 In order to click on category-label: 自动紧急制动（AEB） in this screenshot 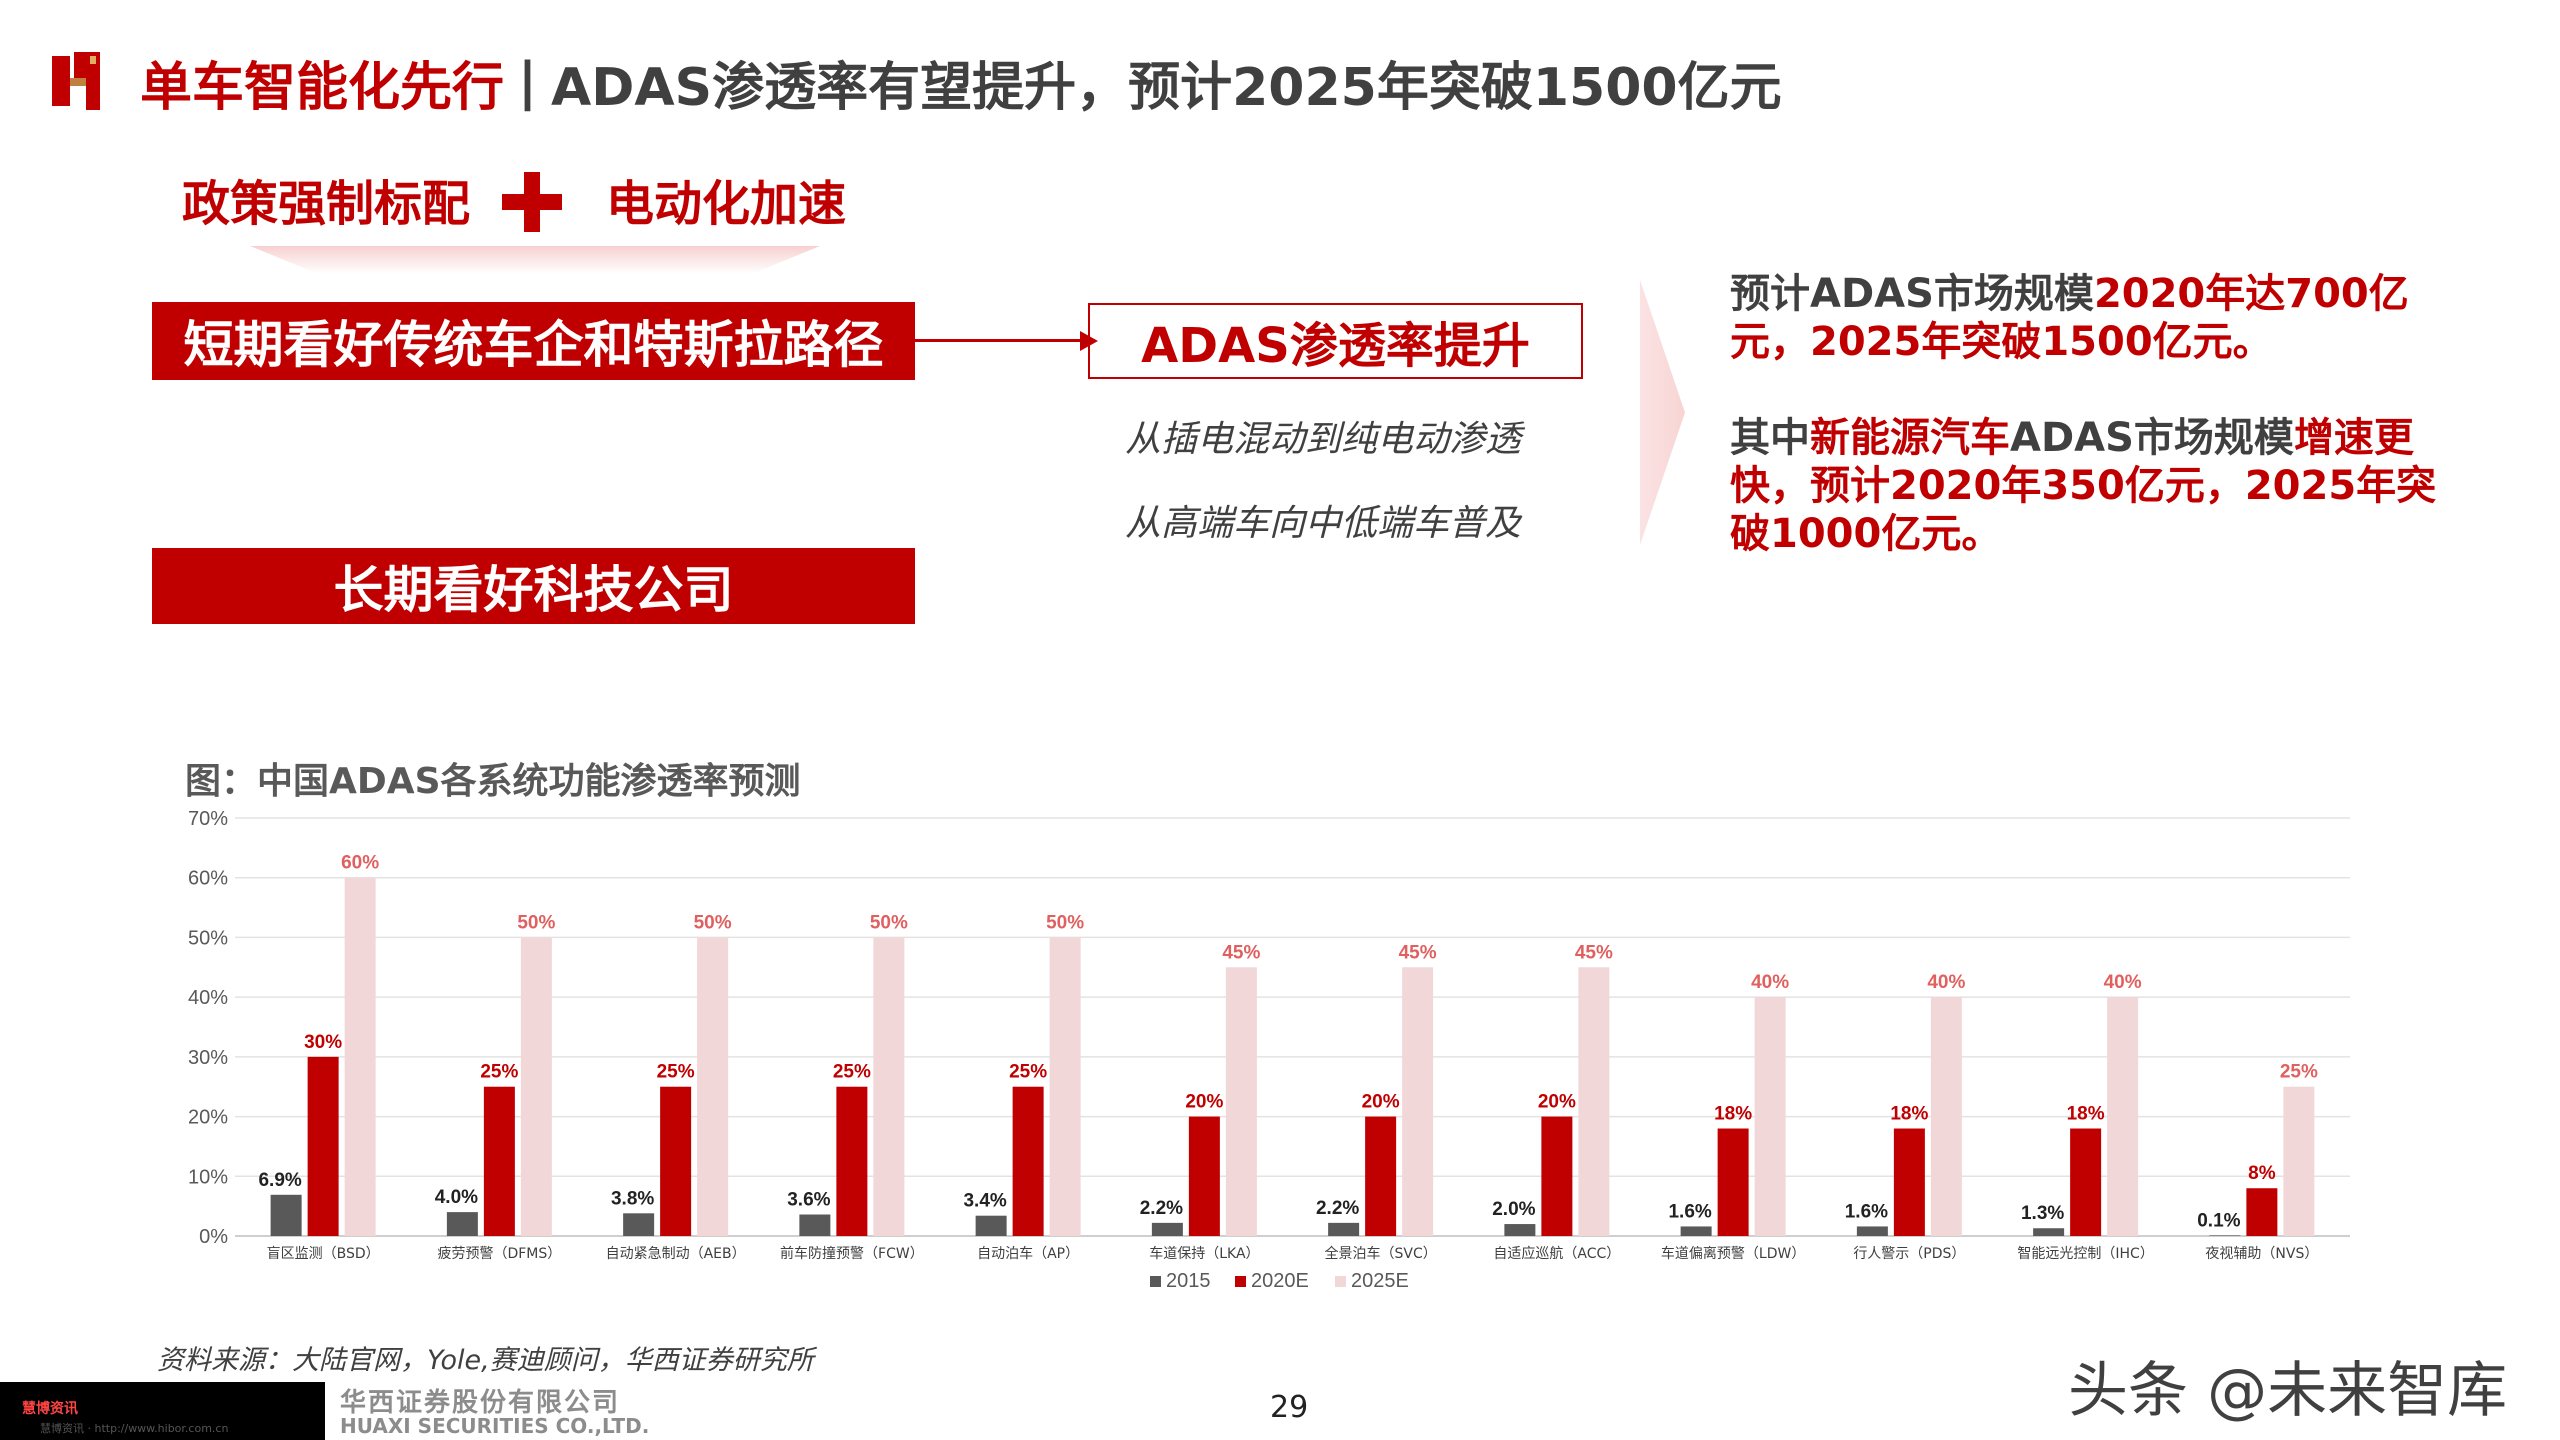, I will do `click(676, 1254)`.